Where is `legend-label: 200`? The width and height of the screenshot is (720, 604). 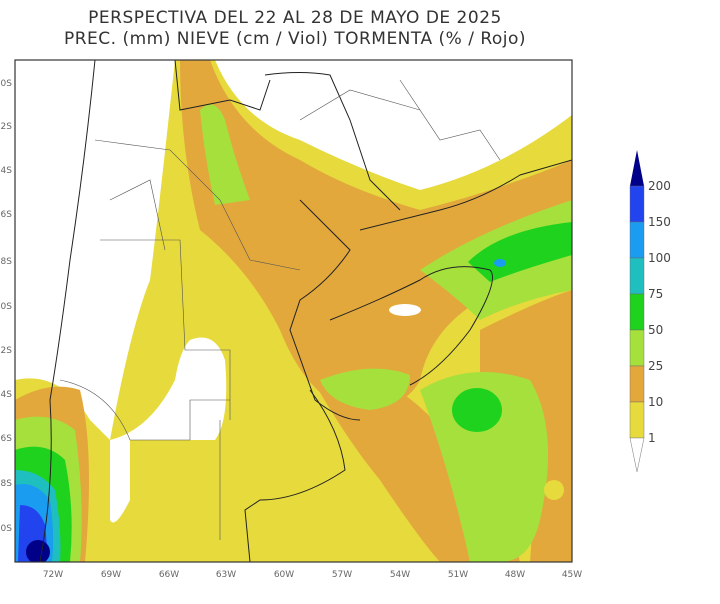
legend-label: 200 is located at coordinates (659, 186).